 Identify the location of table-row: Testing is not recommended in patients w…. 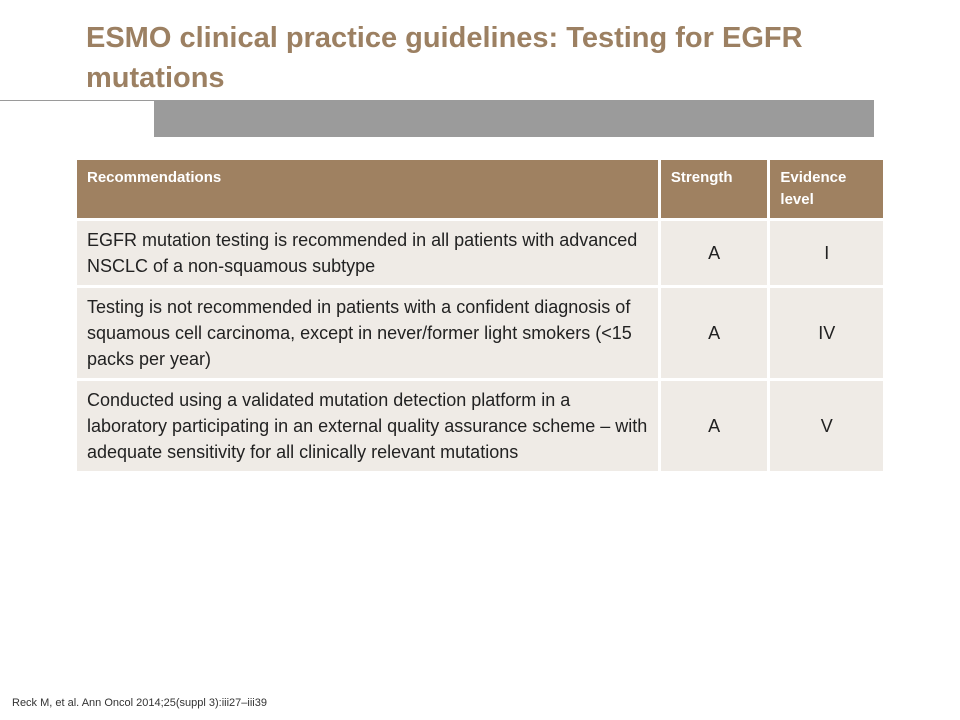
(480, 333).